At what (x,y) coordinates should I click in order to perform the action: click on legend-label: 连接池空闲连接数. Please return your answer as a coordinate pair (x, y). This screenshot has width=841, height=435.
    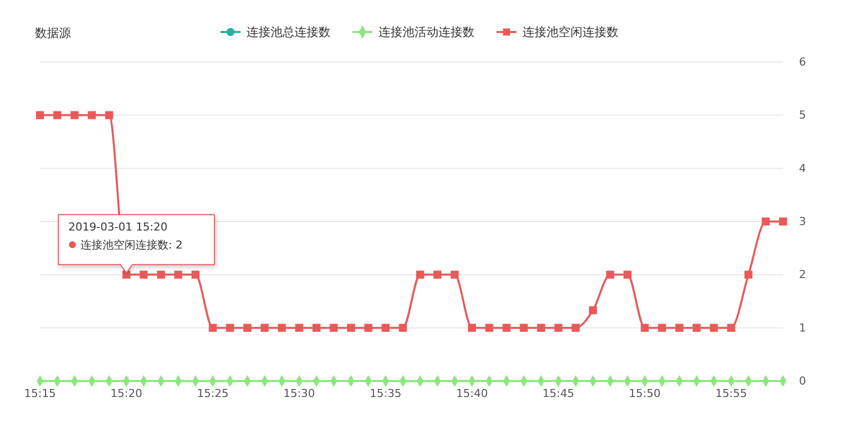
    Looking at the image, I should click on (570, 32).